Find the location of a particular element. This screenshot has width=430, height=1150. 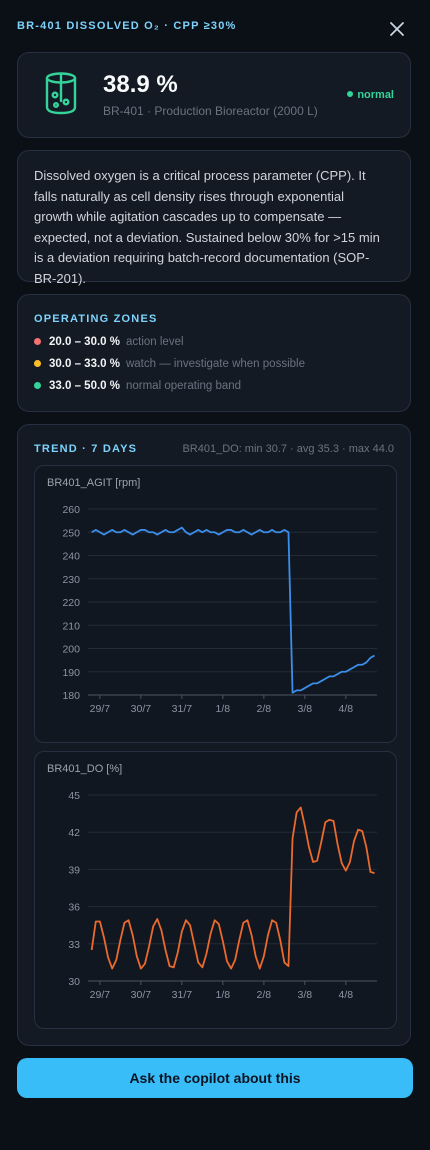

zone-range: 20.0 – 30.0 % is located at coordinates (84, 342).